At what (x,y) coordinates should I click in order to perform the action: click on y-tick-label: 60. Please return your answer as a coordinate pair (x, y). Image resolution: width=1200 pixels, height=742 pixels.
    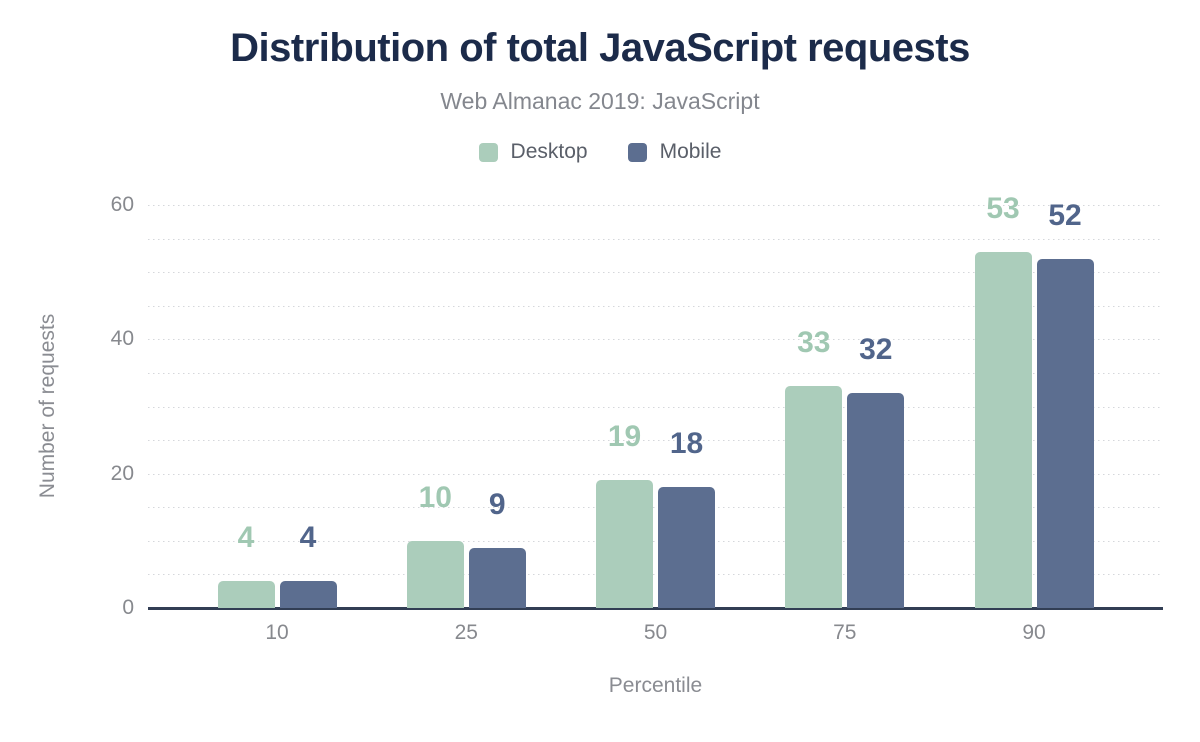
    Looking at the image, I should click on (122, 204).